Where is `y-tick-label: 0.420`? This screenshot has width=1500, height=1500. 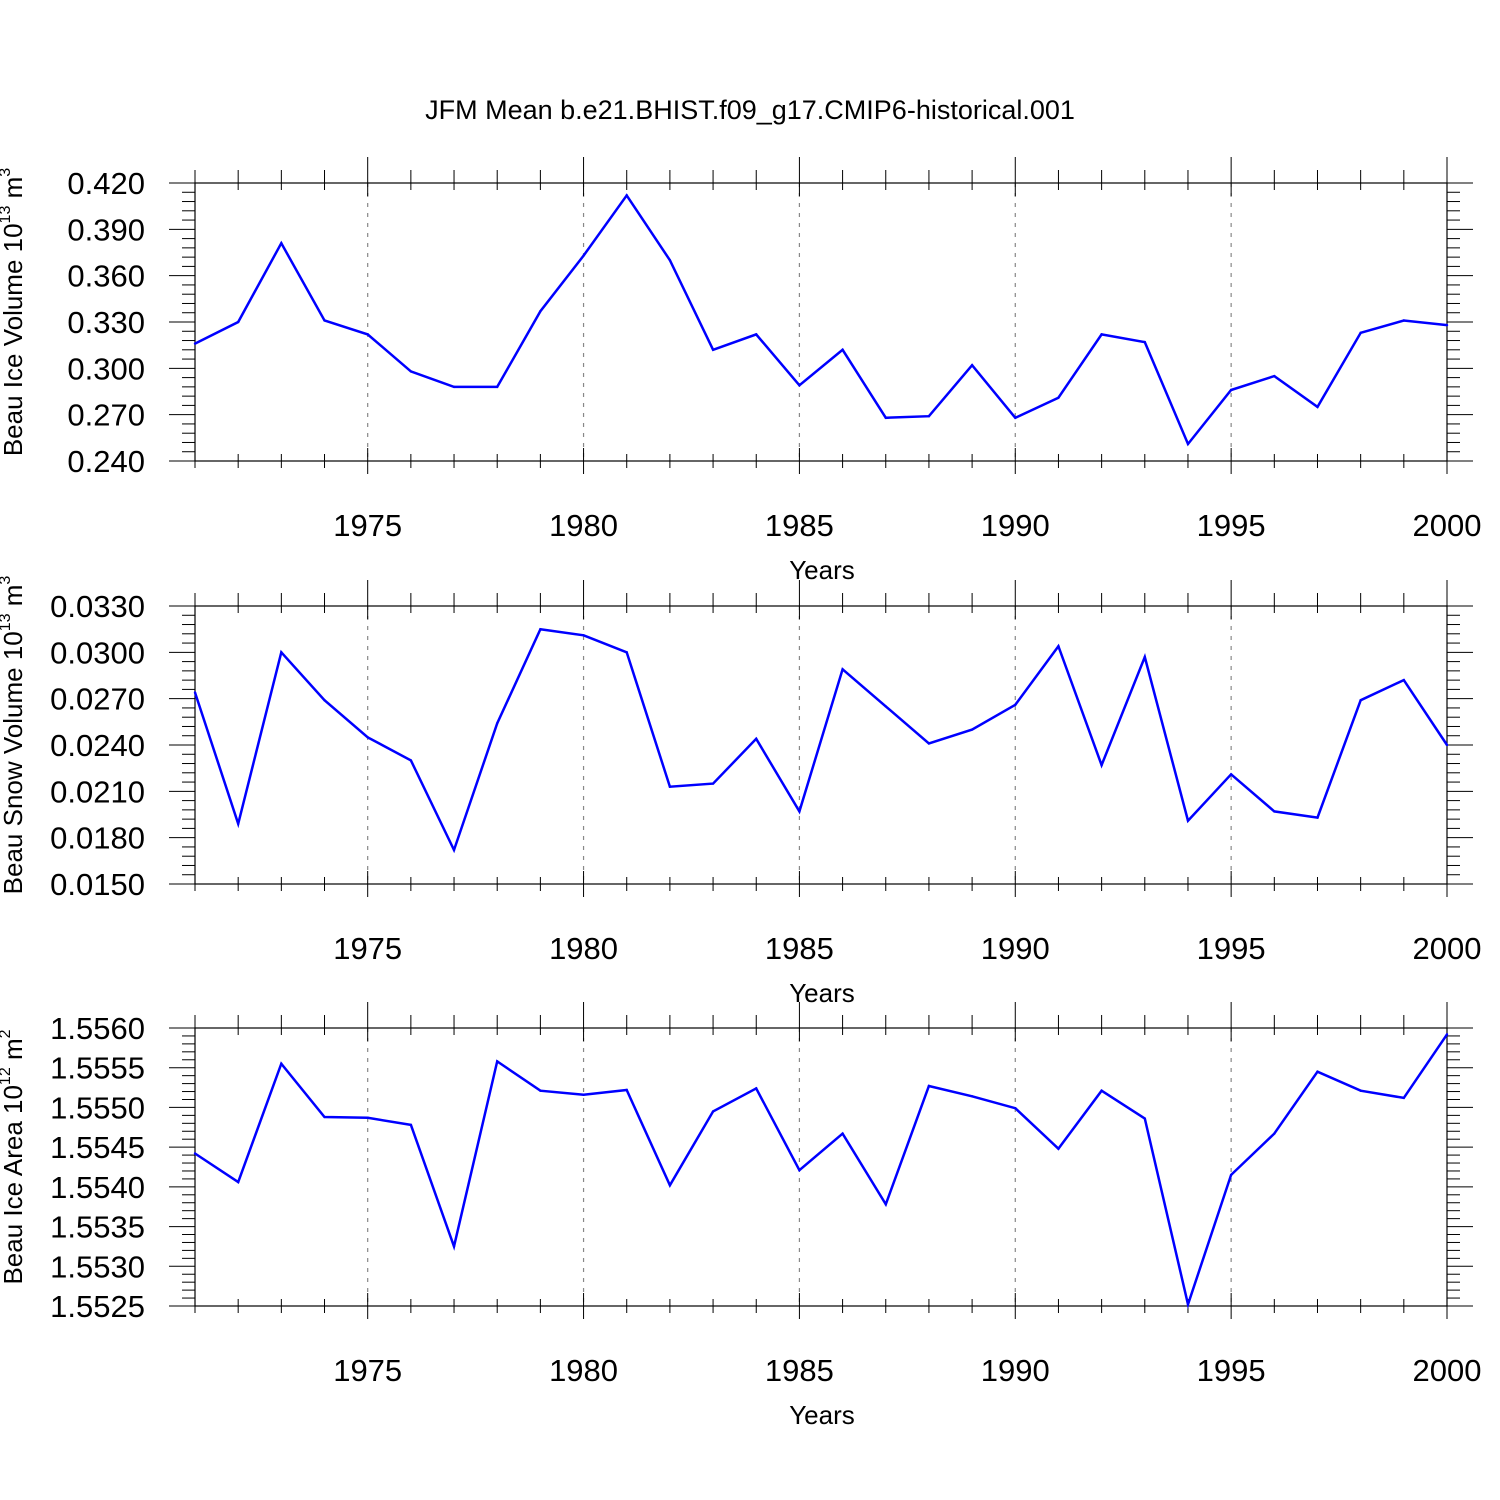
y-tick-label: 0.420 is located at coordinates (106, 183).